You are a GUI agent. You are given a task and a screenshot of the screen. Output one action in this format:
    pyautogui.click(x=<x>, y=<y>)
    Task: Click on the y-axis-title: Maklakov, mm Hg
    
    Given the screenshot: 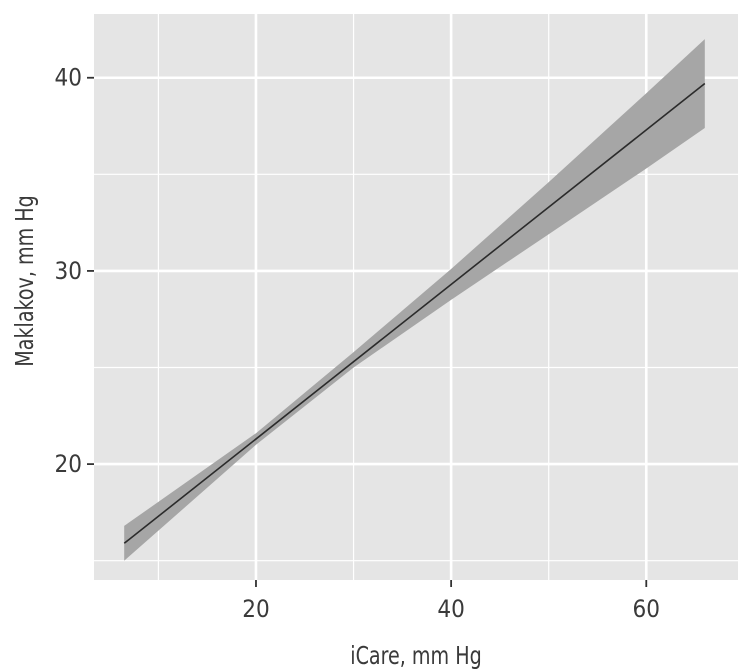 What is the action you would take?
    pyautogui.click(x=24, y=281)
    